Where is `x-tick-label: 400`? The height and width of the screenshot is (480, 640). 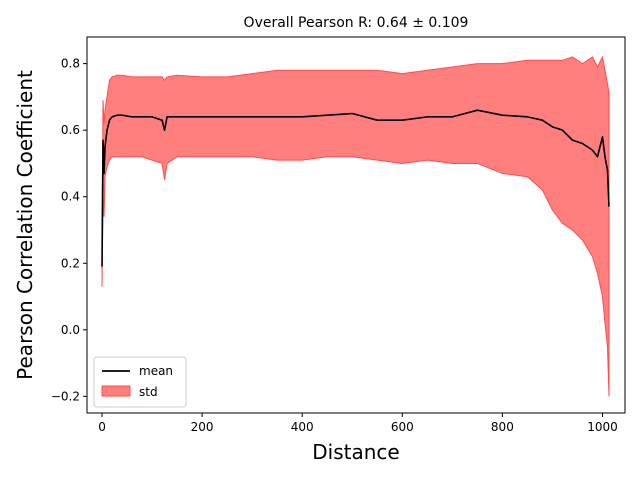 x-tick-label: 400 is located at coordinates (302, 427).